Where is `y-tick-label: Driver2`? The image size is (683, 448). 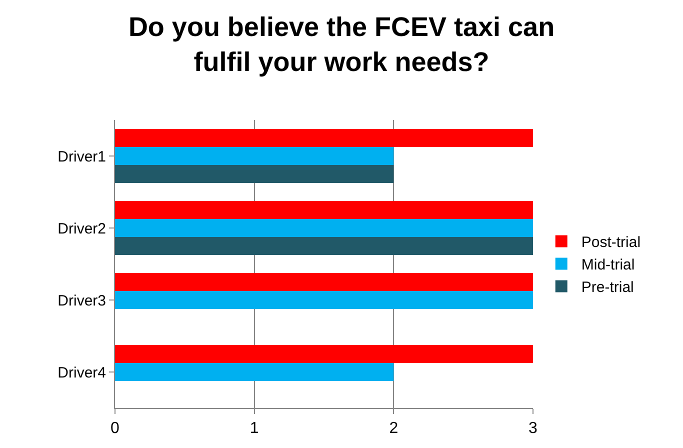
y-tick-label: Driver2 is located at coordinates (82, 229).